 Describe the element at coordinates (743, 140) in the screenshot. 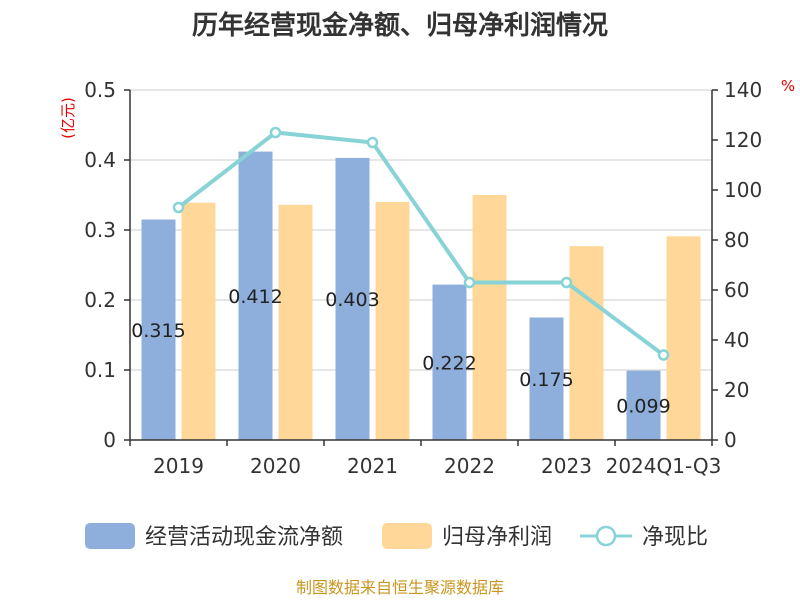

I see `right-tick-label: 120` at that location.